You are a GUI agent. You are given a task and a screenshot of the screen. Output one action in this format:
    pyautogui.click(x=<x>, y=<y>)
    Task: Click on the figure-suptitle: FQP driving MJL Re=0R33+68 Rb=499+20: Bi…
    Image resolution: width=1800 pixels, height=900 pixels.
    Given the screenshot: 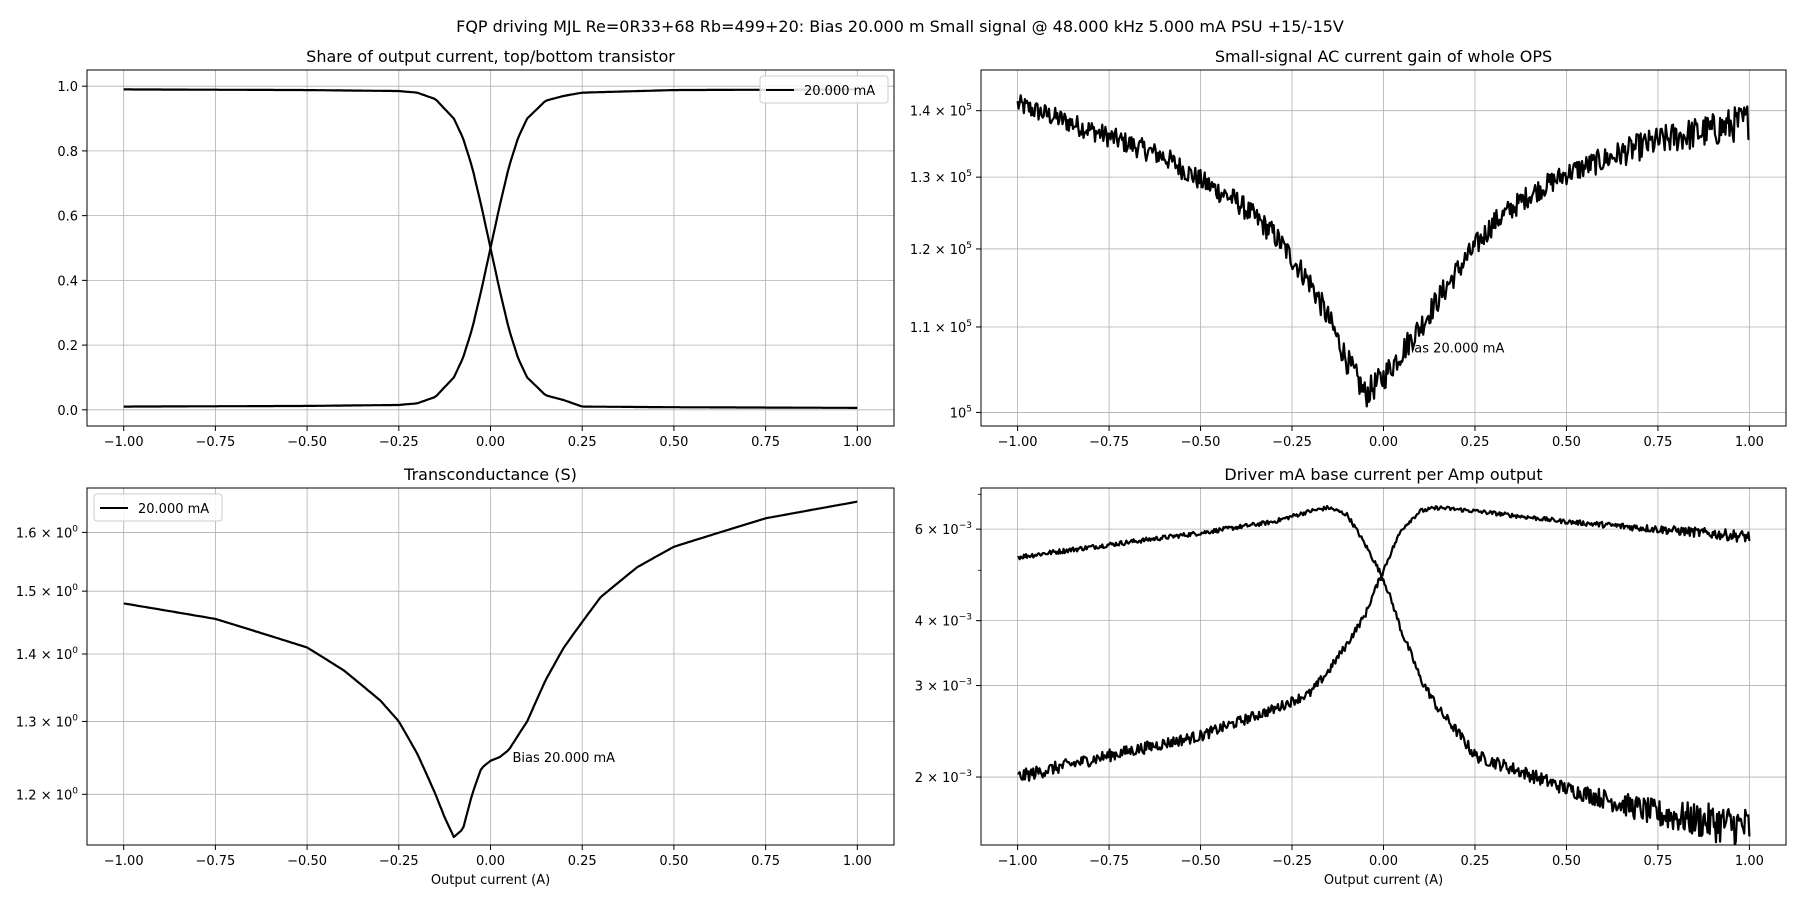 What is the action you would take?
    pyautogui.click(x=900, y=26)
    